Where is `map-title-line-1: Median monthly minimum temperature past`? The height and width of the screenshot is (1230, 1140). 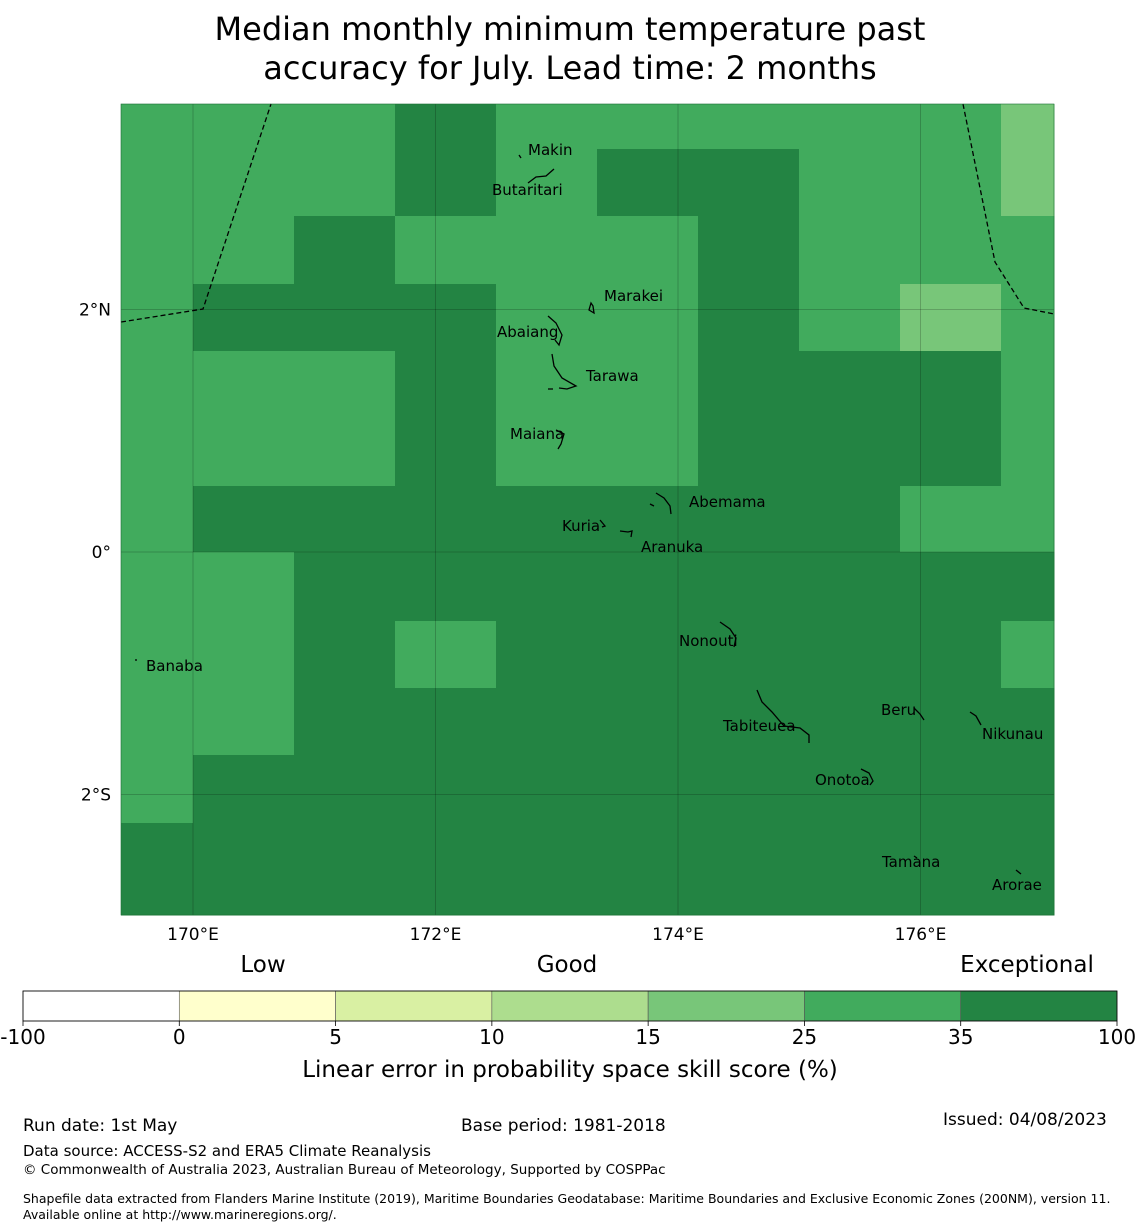
map-title-line-1: Median monthly minimum temperature past is located at coordinates (570, 29).